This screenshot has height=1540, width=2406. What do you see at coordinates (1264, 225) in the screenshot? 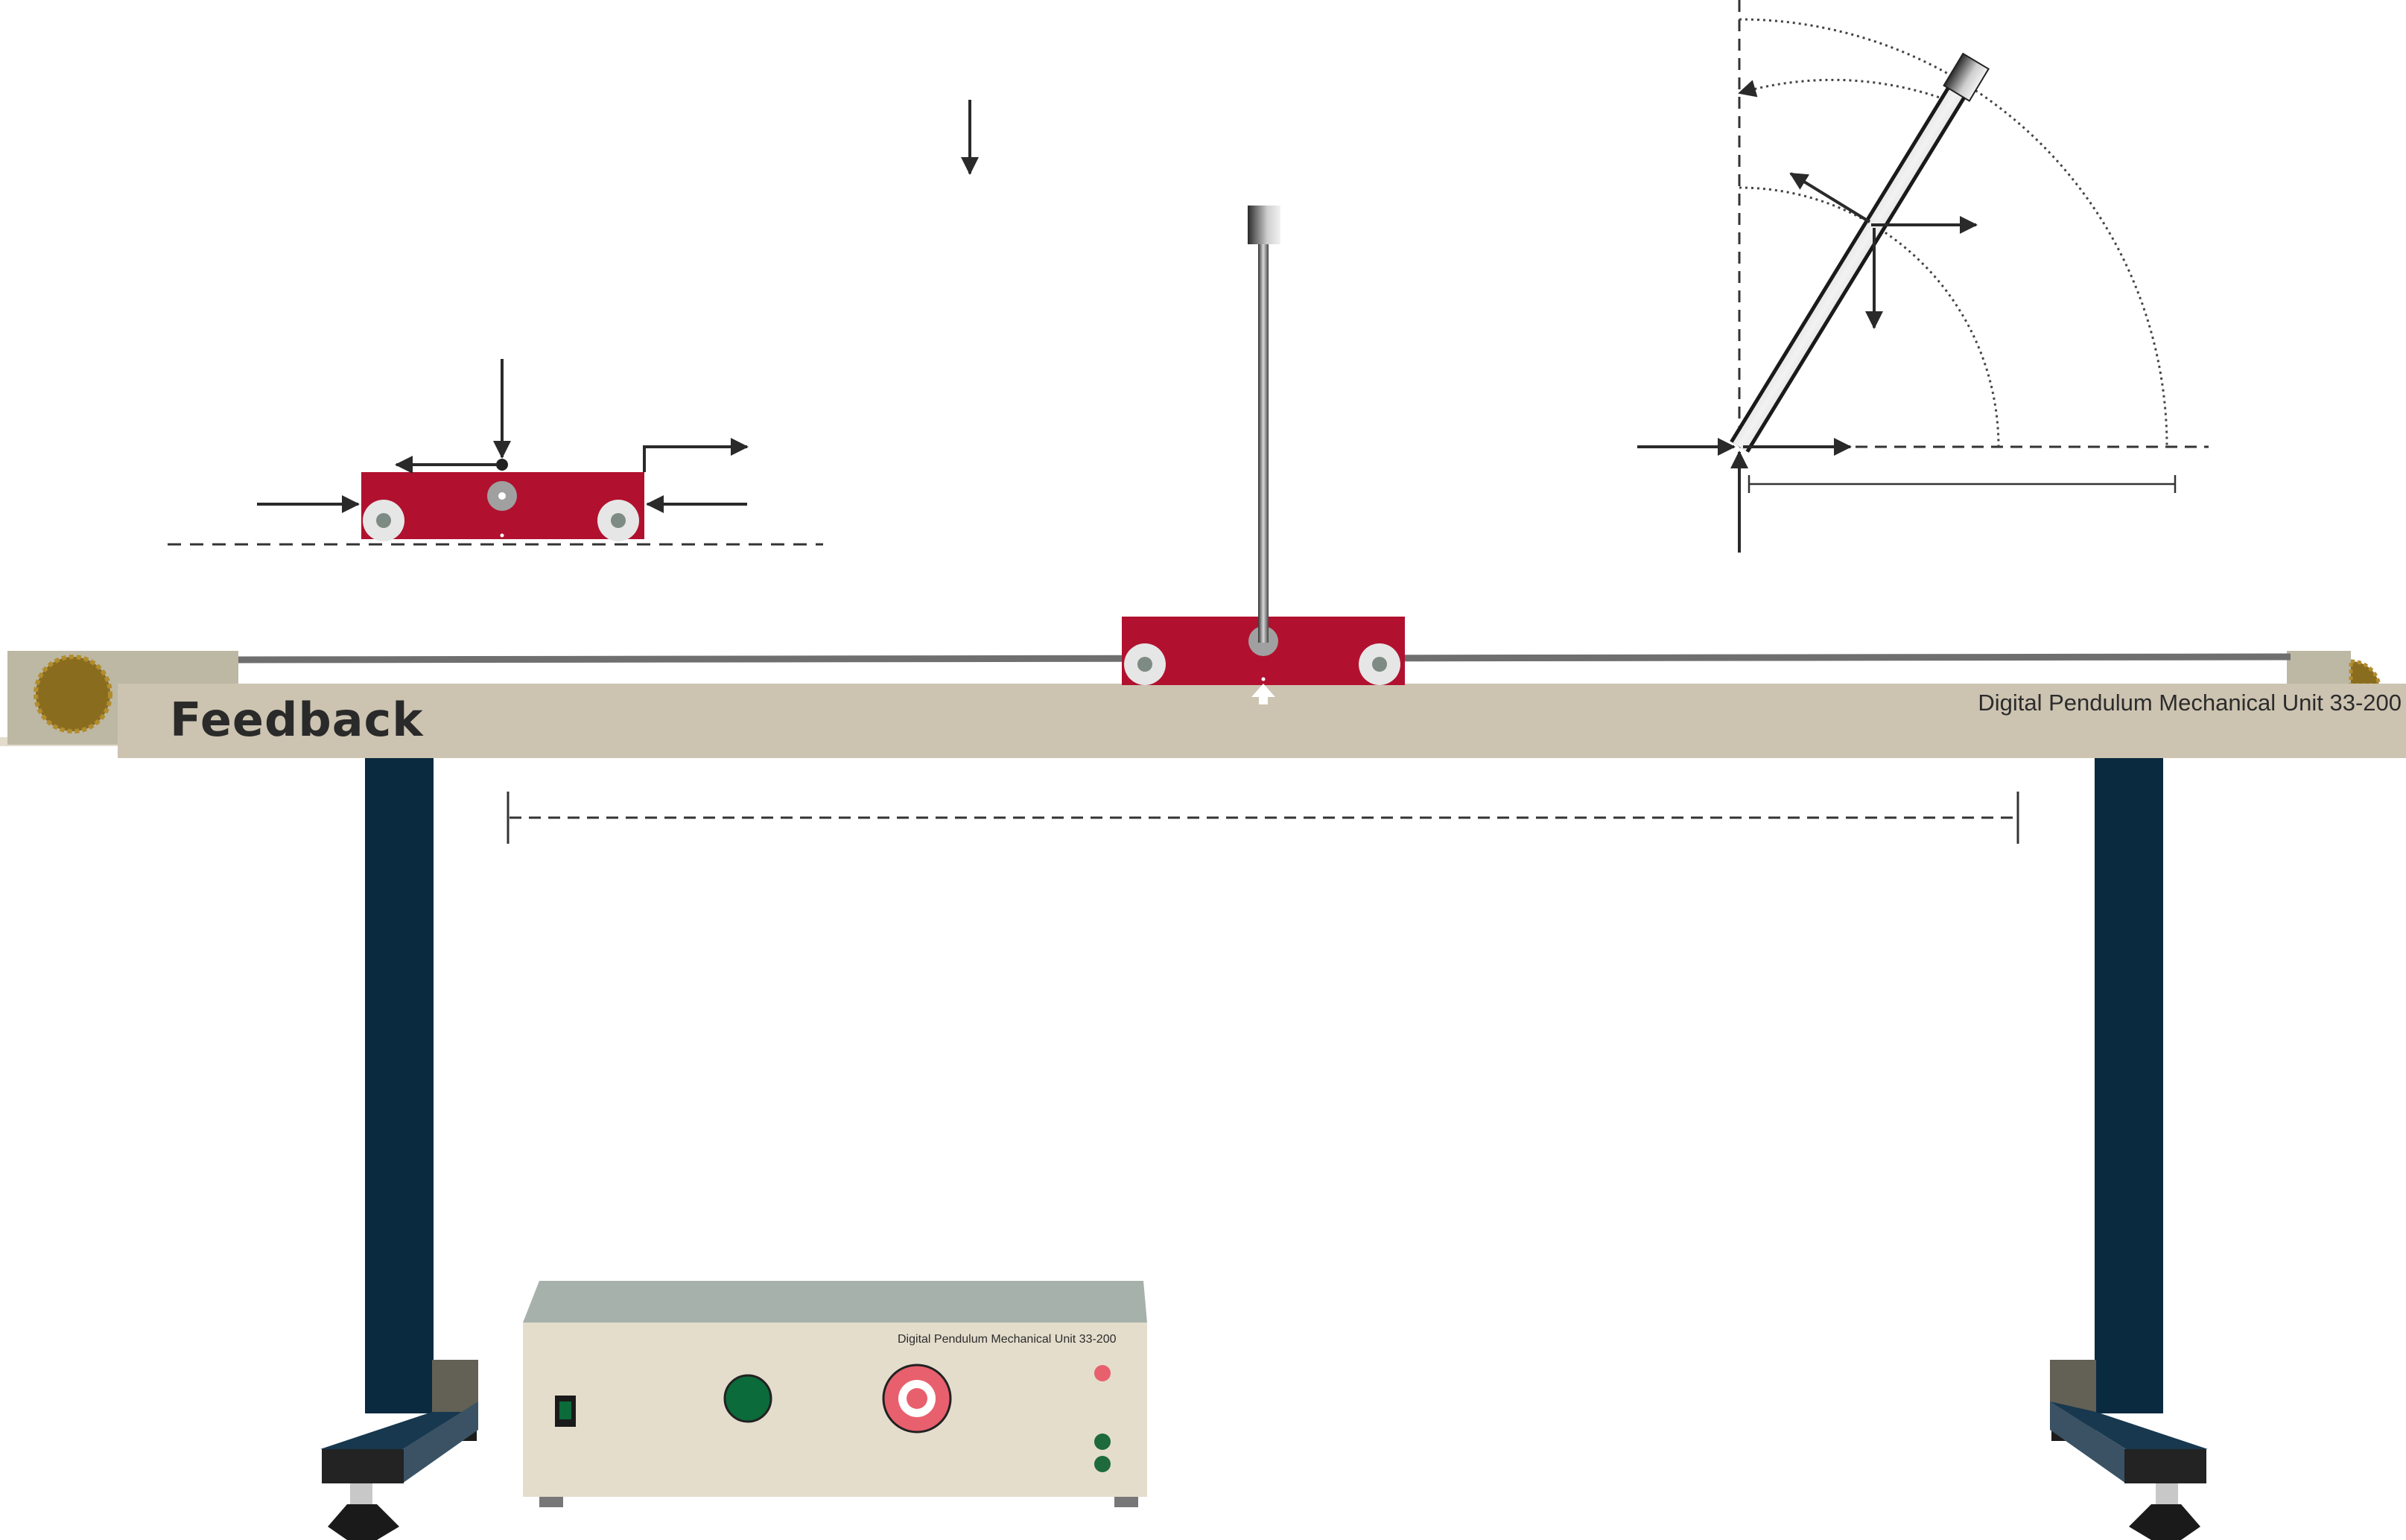
I see `pendulum-cap` at bounding box center [1264, 225].